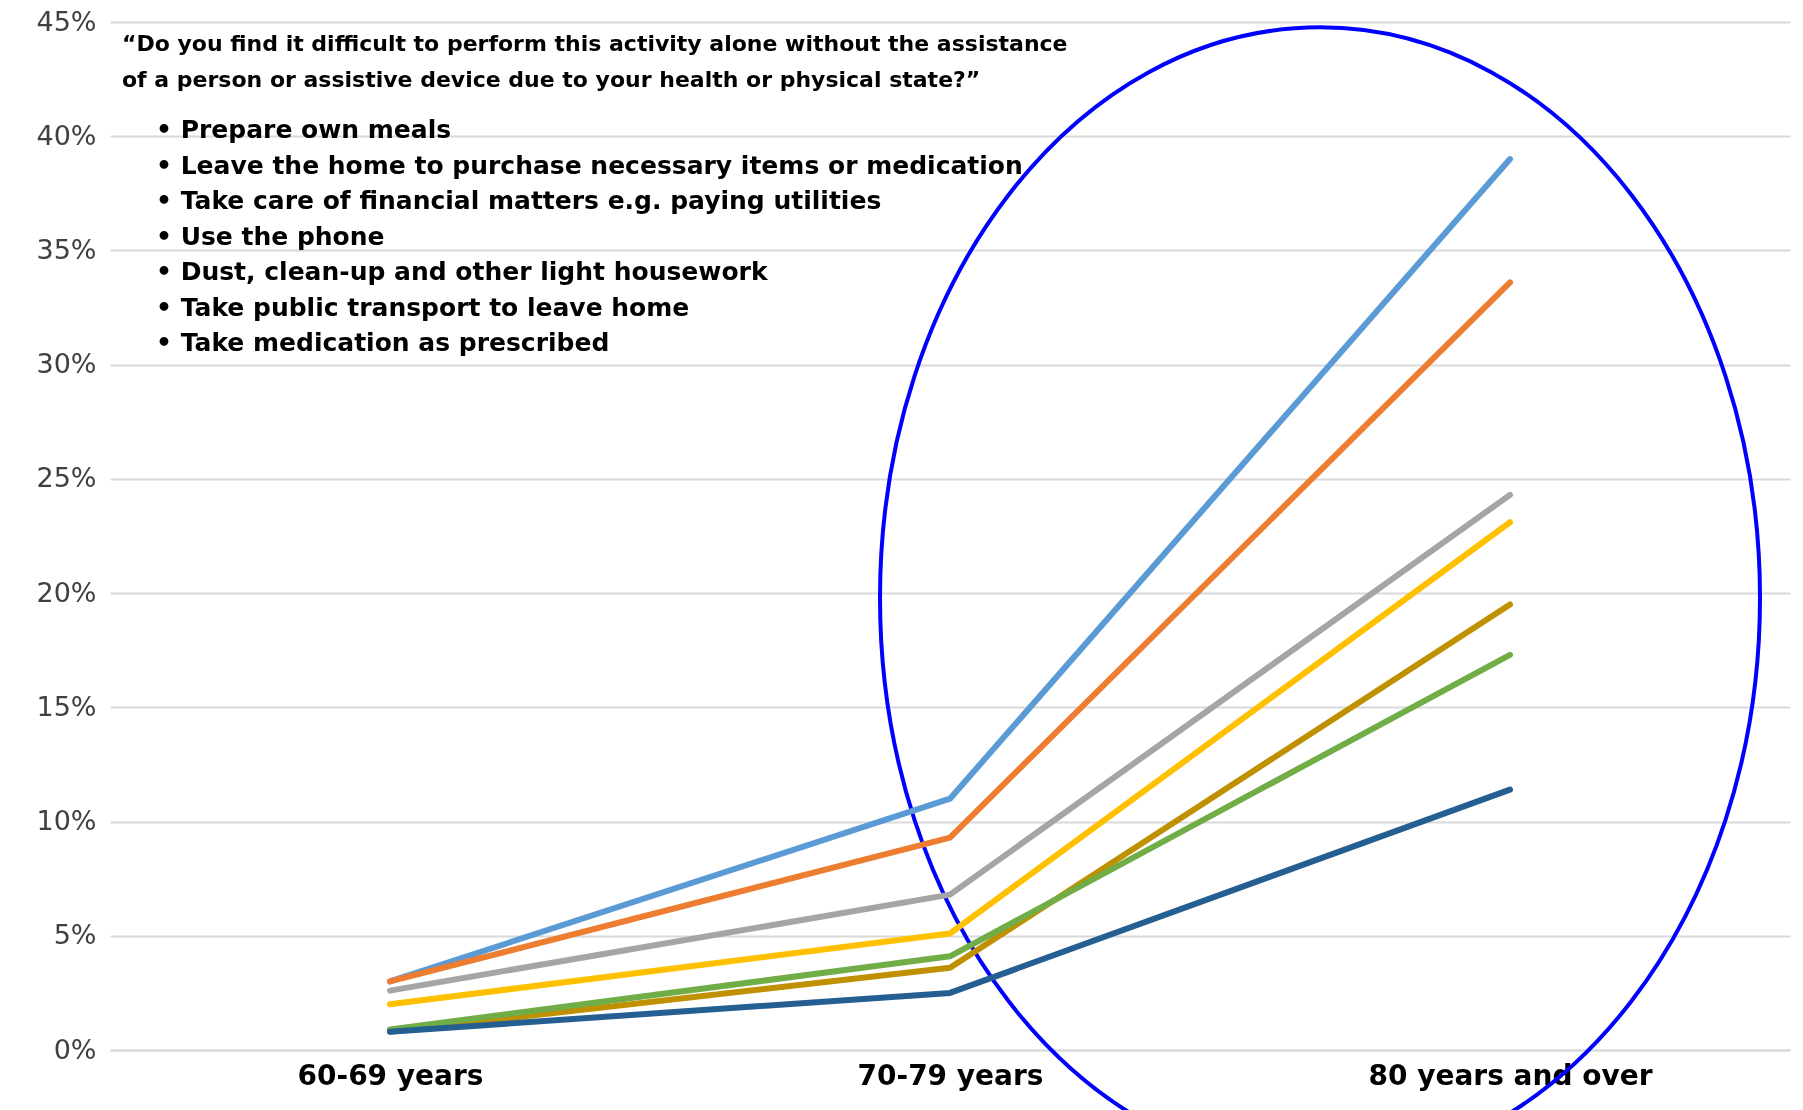 This screenshot has height=1110, width=1803. Describe the element at coordinates (66, 249) in the screenshot. I see `y-tick-label: 35%` at that location.